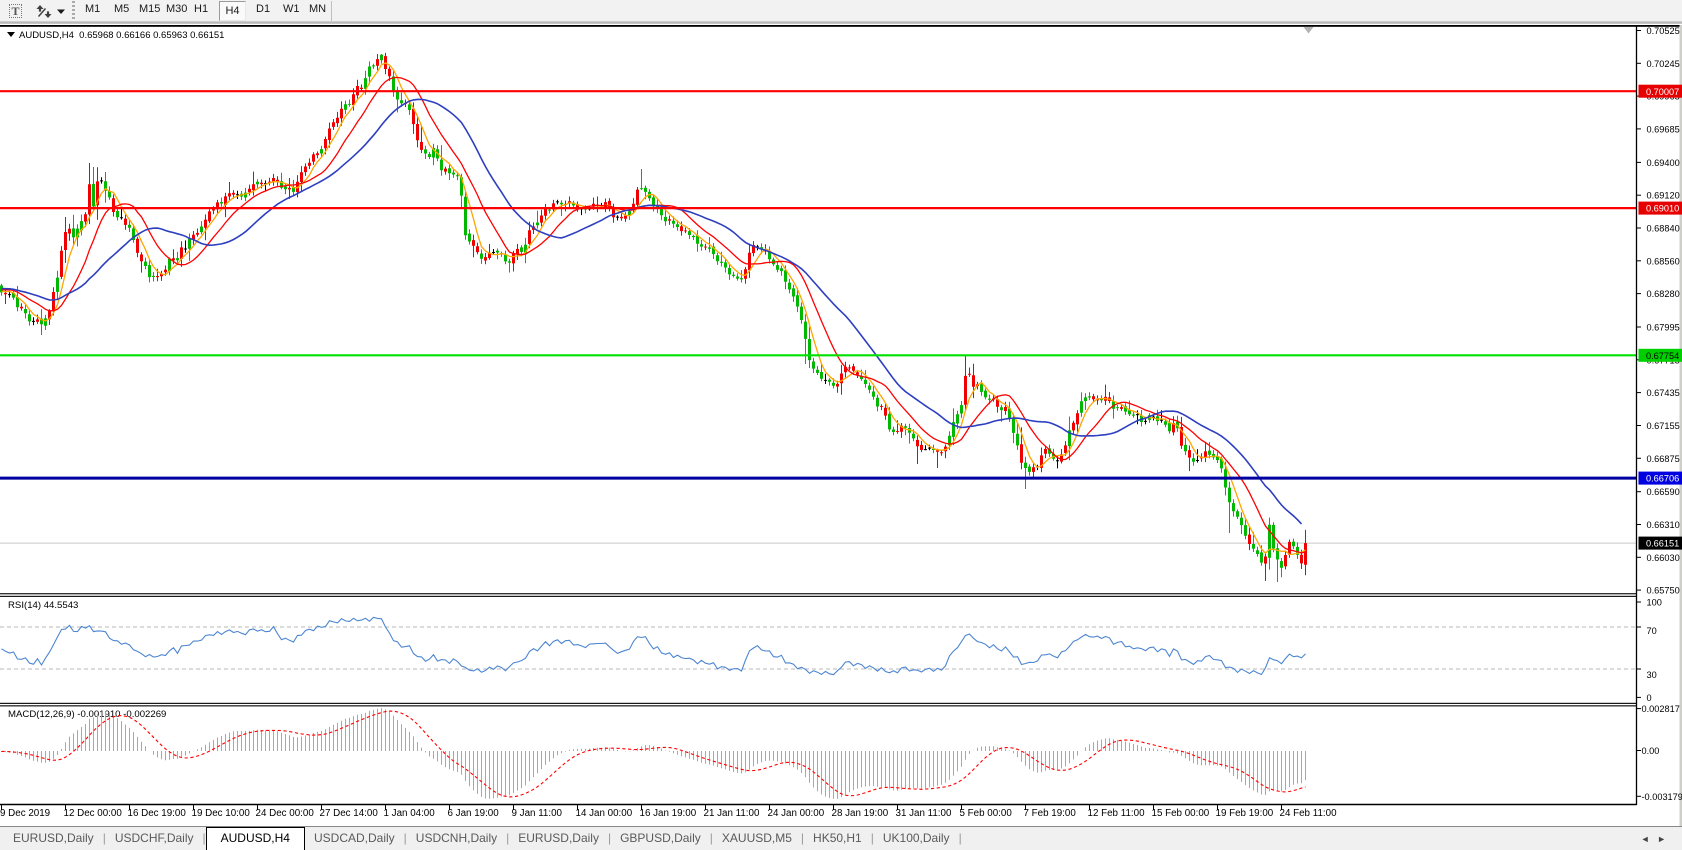 This screenshot has width=1682, height=850. Describe the element at coordinates (537, 813) in the screenshot. I see `svg-text: 9 Jan 11:00` at that location.